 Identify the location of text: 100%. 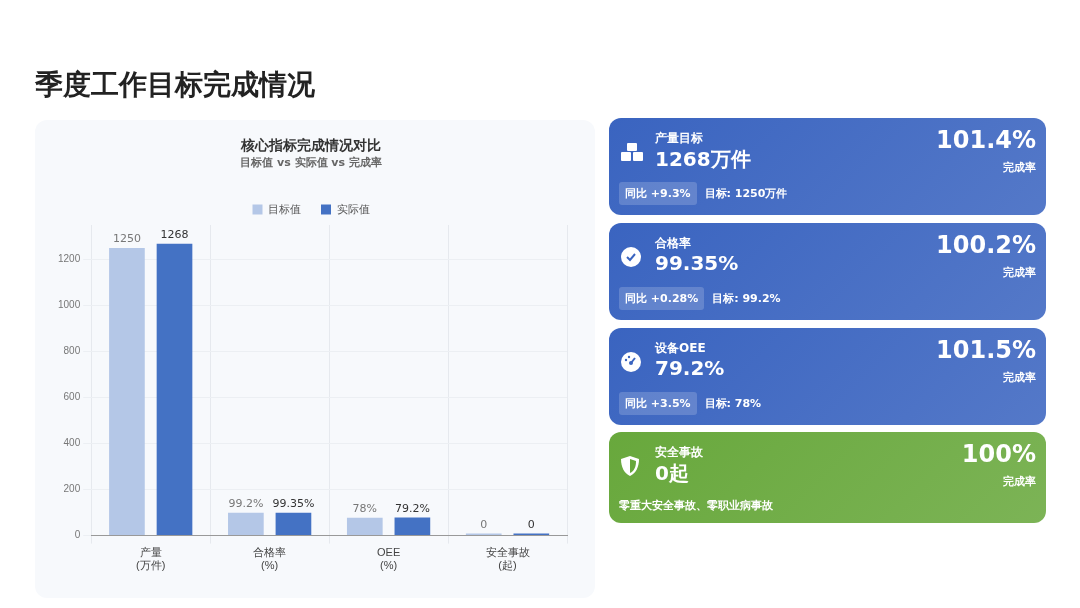
(998, 454).